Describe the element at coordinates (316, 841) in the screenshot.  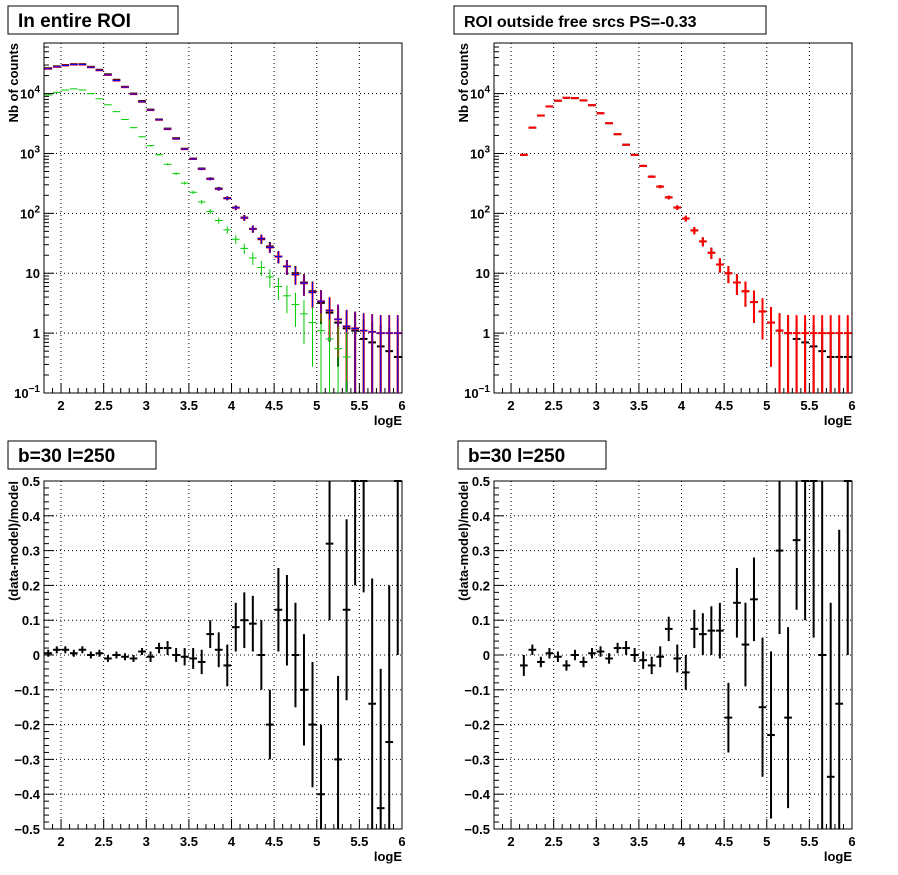
I see `x-tick-label: 5` at that location.